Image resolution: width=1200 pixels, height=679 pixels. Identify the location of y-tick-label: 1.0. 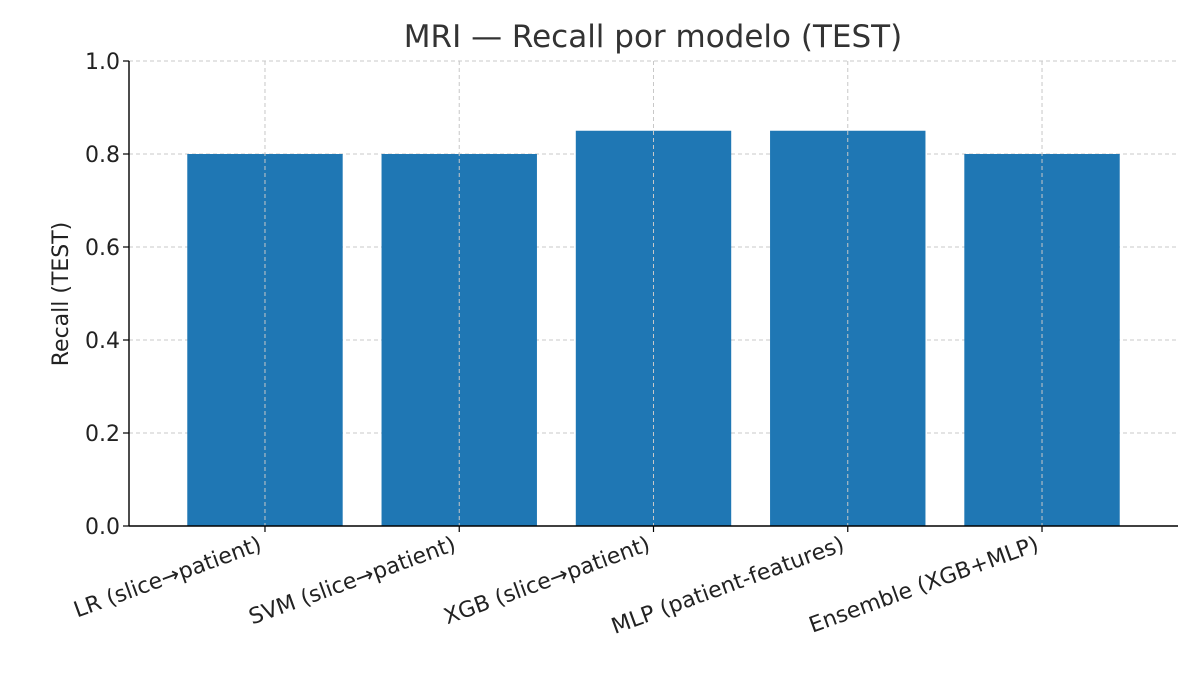
(102, 62).